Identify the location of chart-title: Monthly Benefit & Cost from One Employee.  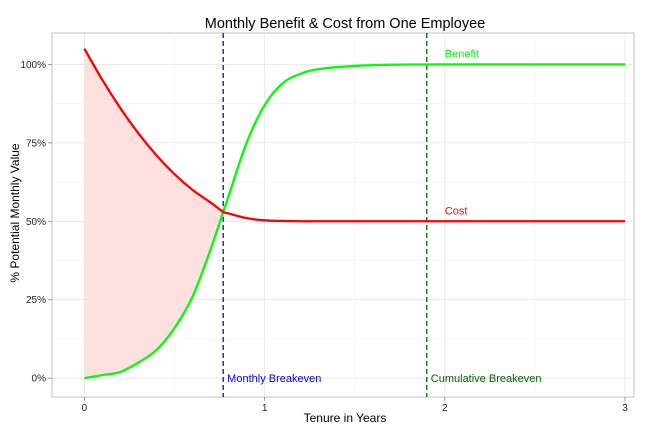
(345, 24).